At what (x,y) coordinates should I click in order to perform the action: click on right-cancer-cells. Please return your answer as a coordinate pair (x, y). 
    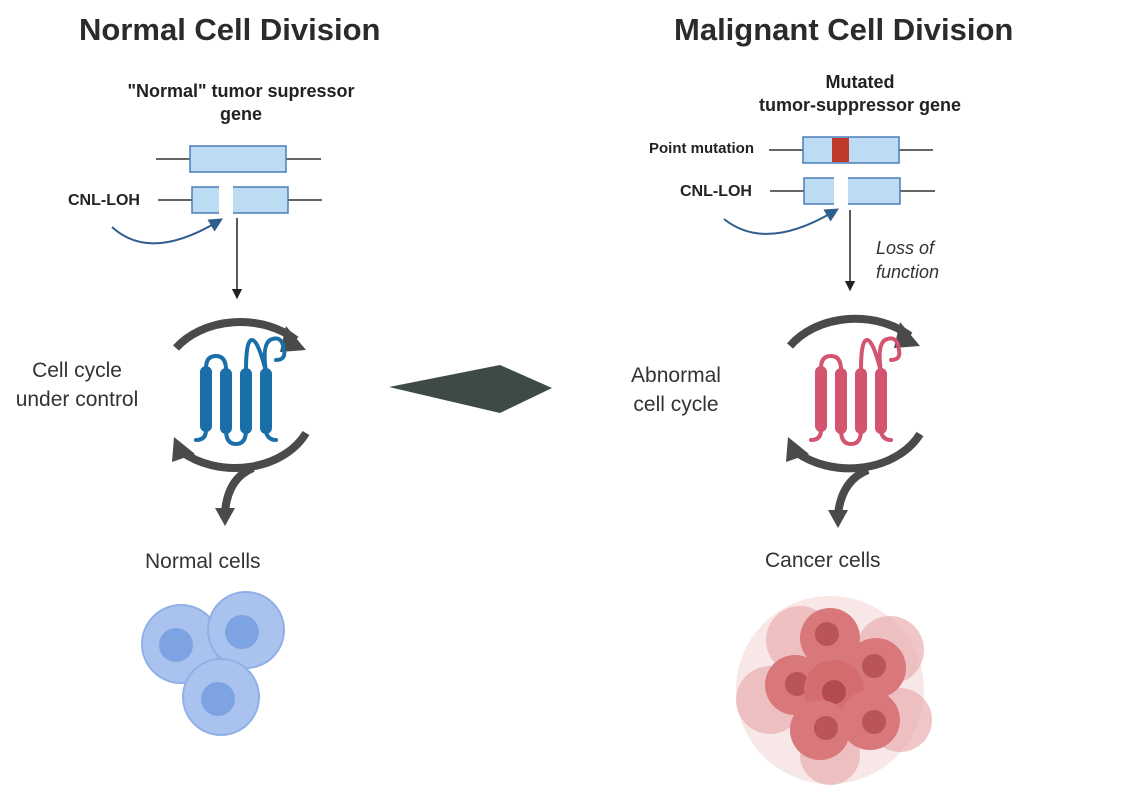
    Looking at the image, I should click on (834, 690).